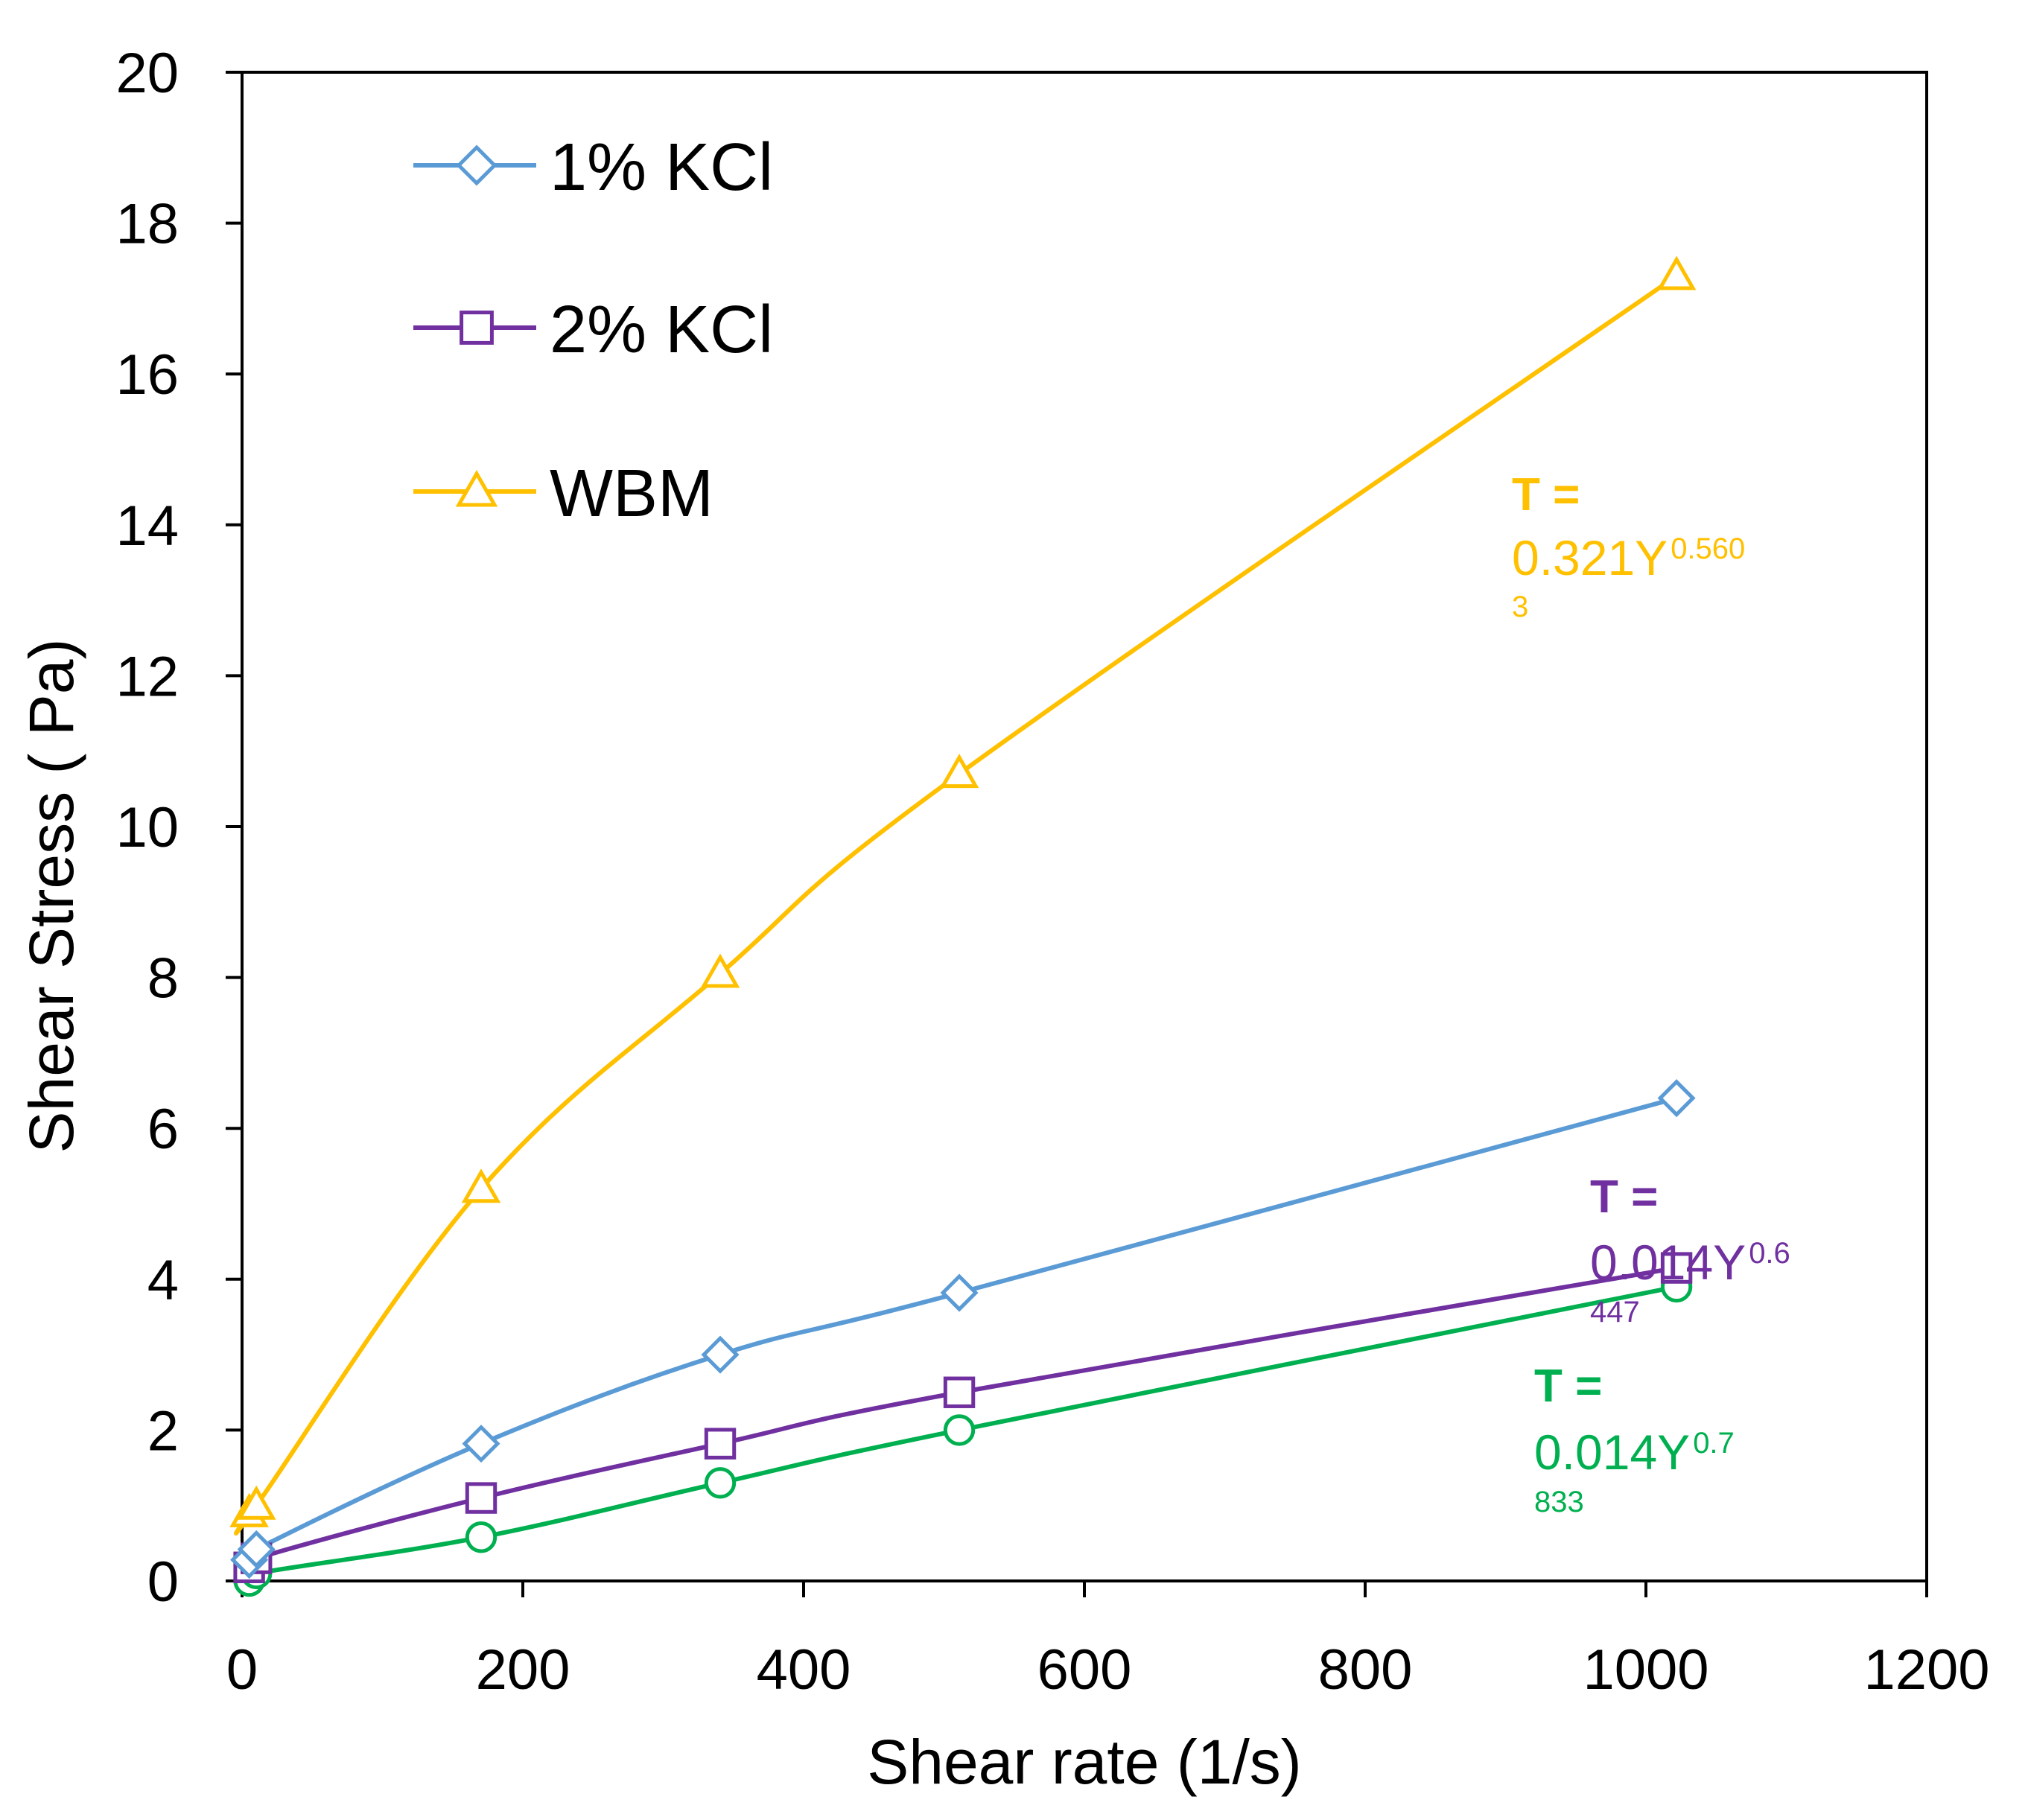  I want to click on y-tick-label: 2, so click(163, 1431).